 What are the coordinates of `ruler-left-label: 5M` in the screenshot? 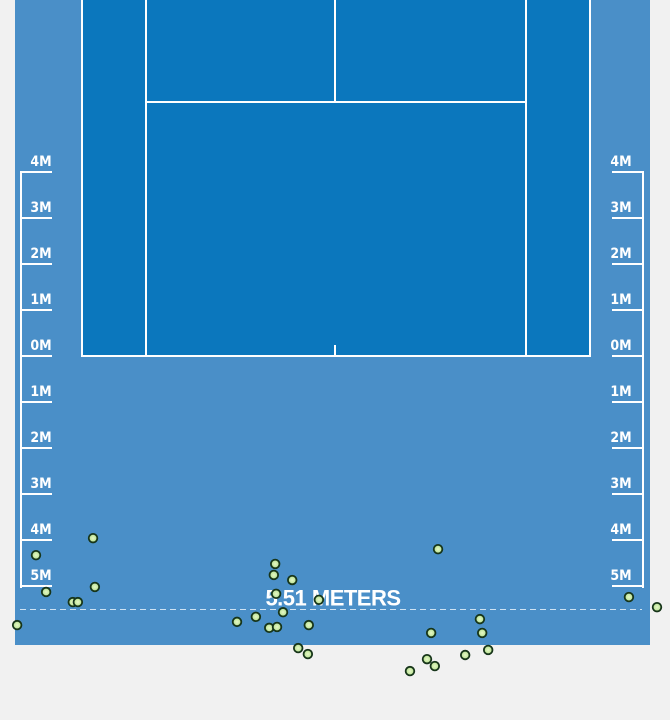 It's located at (40, 576).